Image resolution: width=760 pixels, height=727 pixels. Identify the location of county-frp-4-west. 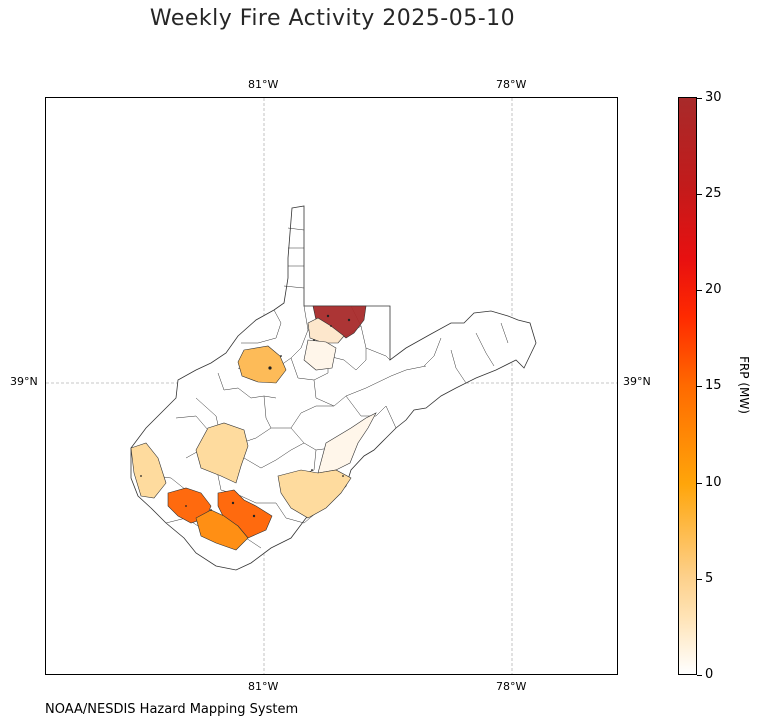
(148, 470).